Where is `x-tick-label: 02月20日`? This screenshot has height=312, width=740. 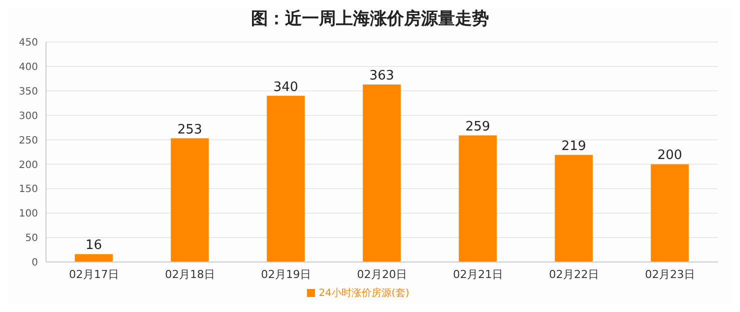 x-tick-label: 02月20日 is located at coordinates (382, 274).